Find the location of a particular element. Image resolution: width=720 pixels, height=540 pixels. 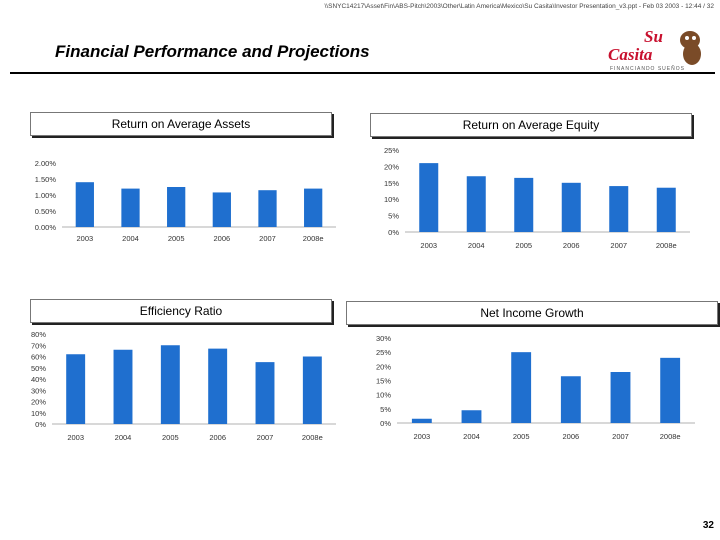

logo-text-casita: Casita is located at coordinates (630, 54).